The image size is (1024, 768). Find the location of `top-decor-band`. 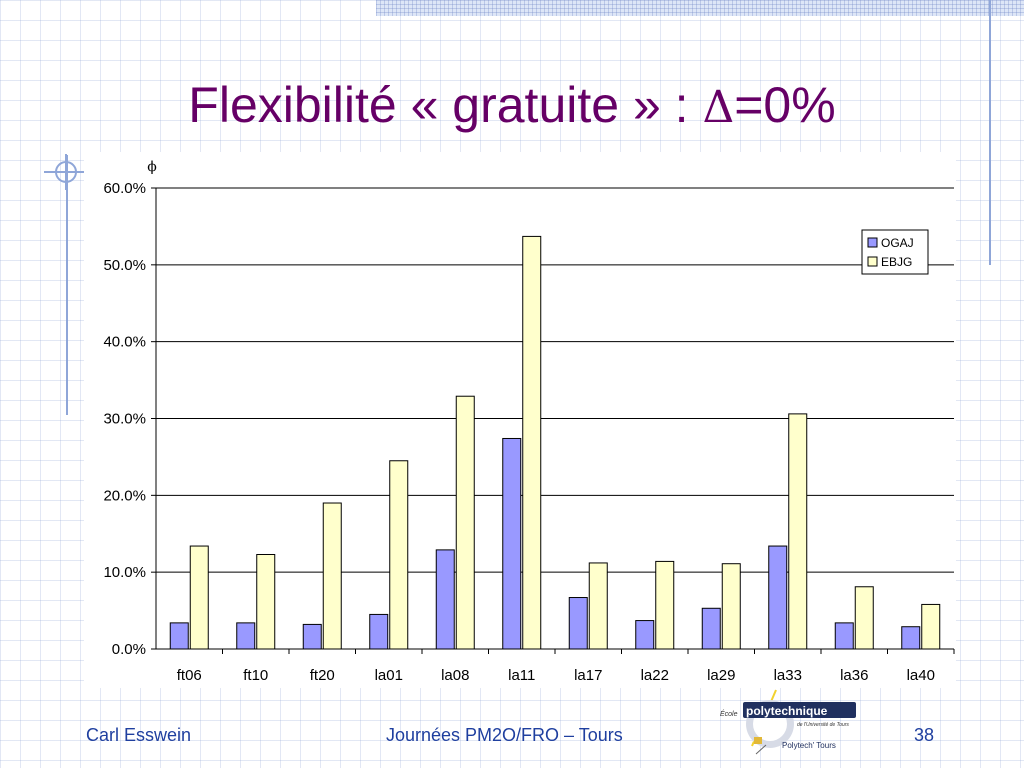

top-decor-band is located at coordinates (700, 8).